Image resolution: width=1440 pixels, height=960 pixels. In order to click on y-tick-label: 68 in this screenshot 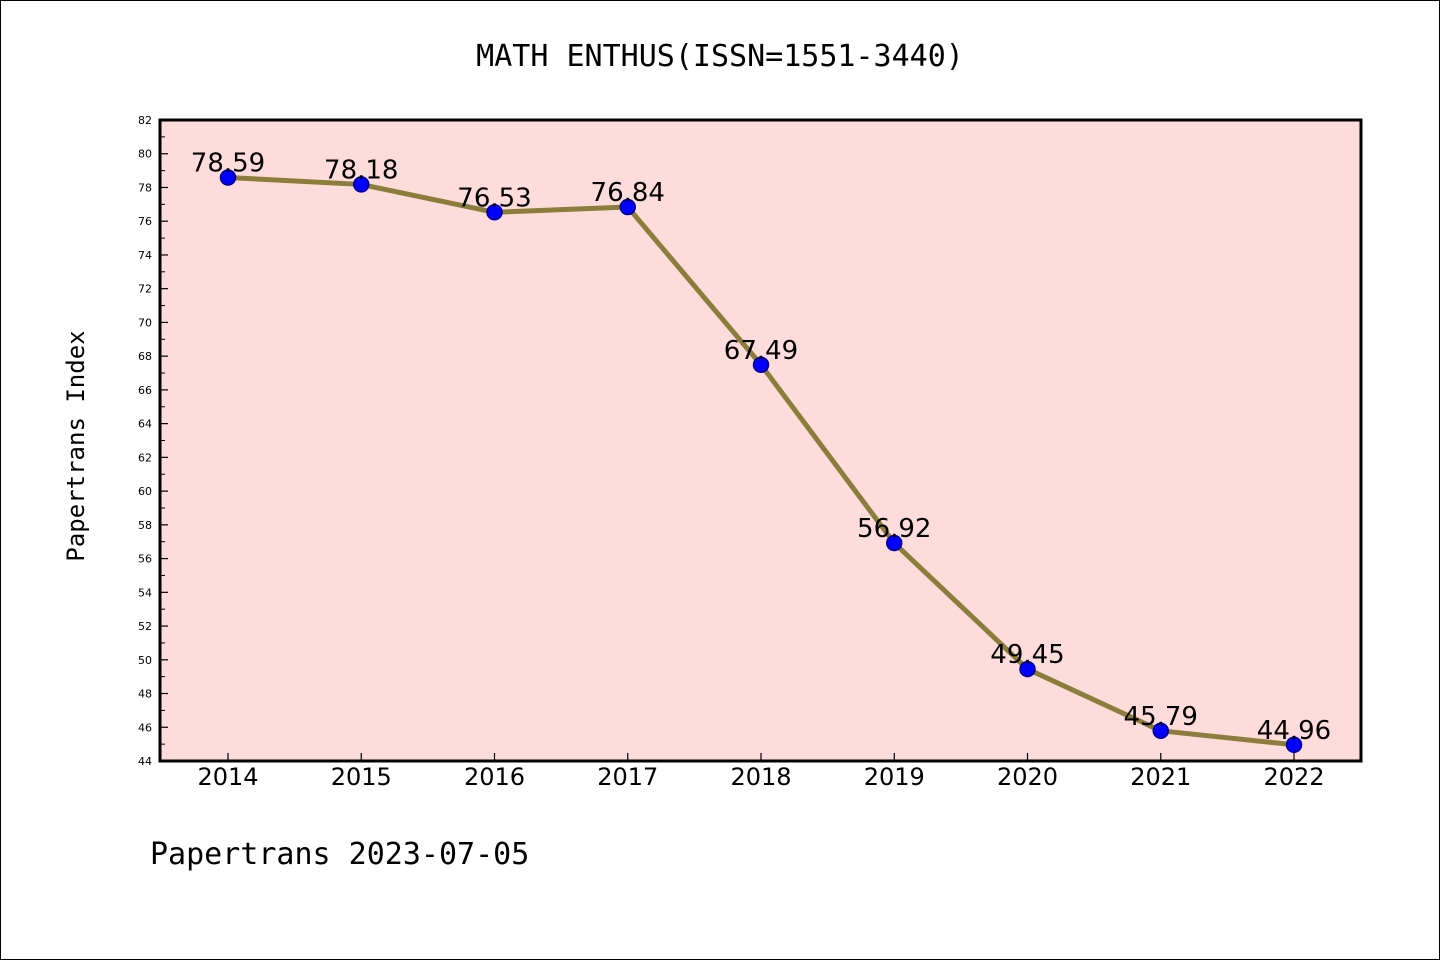, I will do `click(145, 356)`.